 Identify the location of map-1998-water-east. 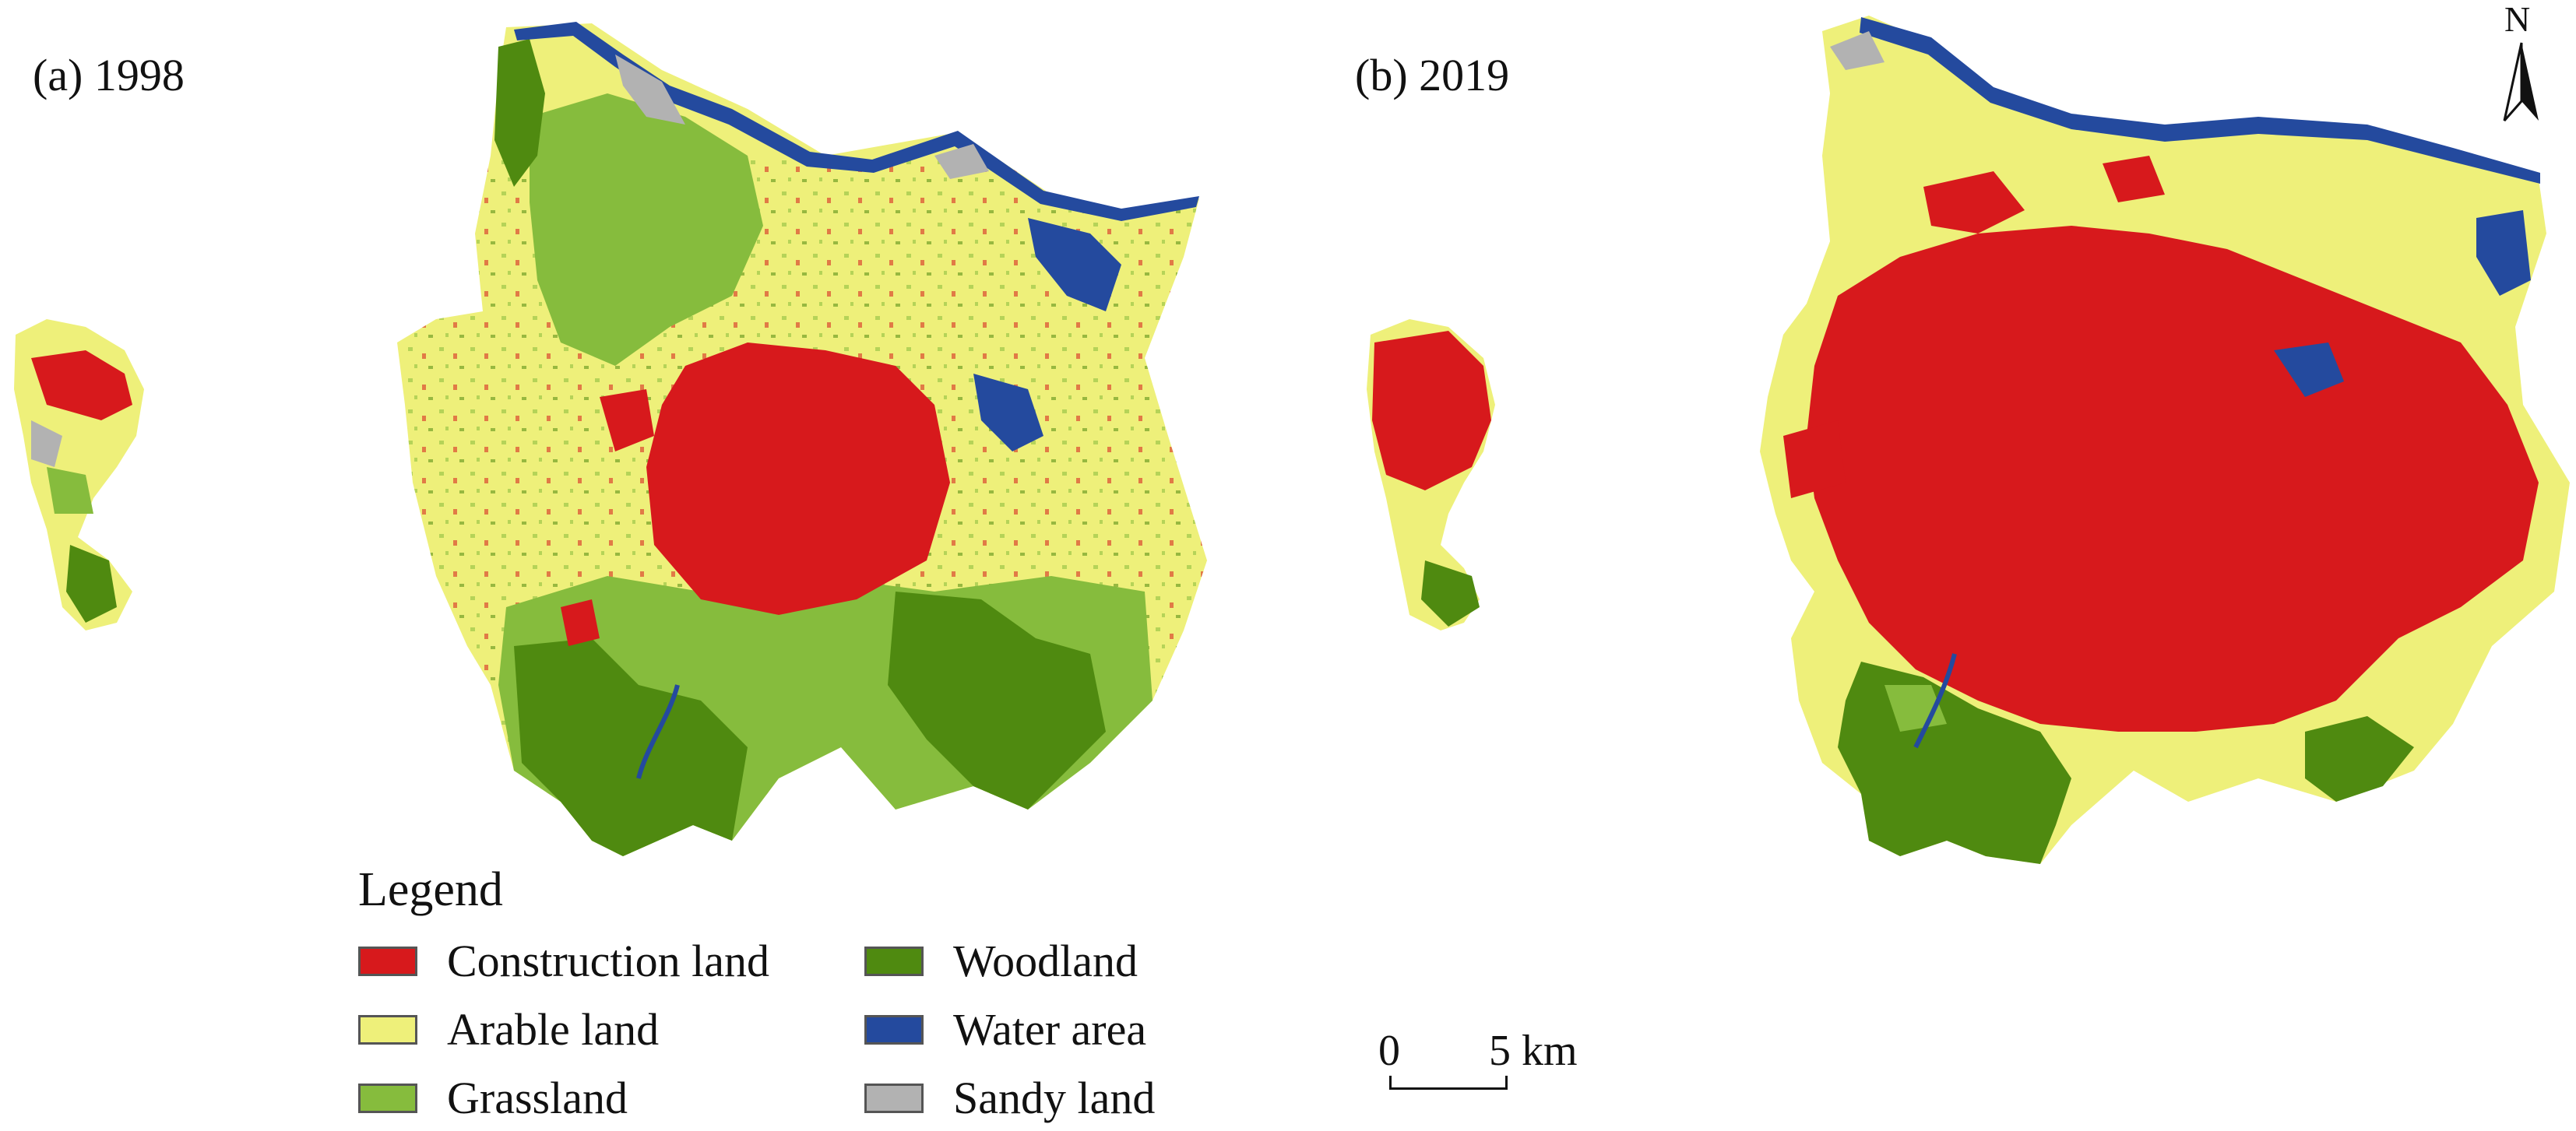
(1074, 264).